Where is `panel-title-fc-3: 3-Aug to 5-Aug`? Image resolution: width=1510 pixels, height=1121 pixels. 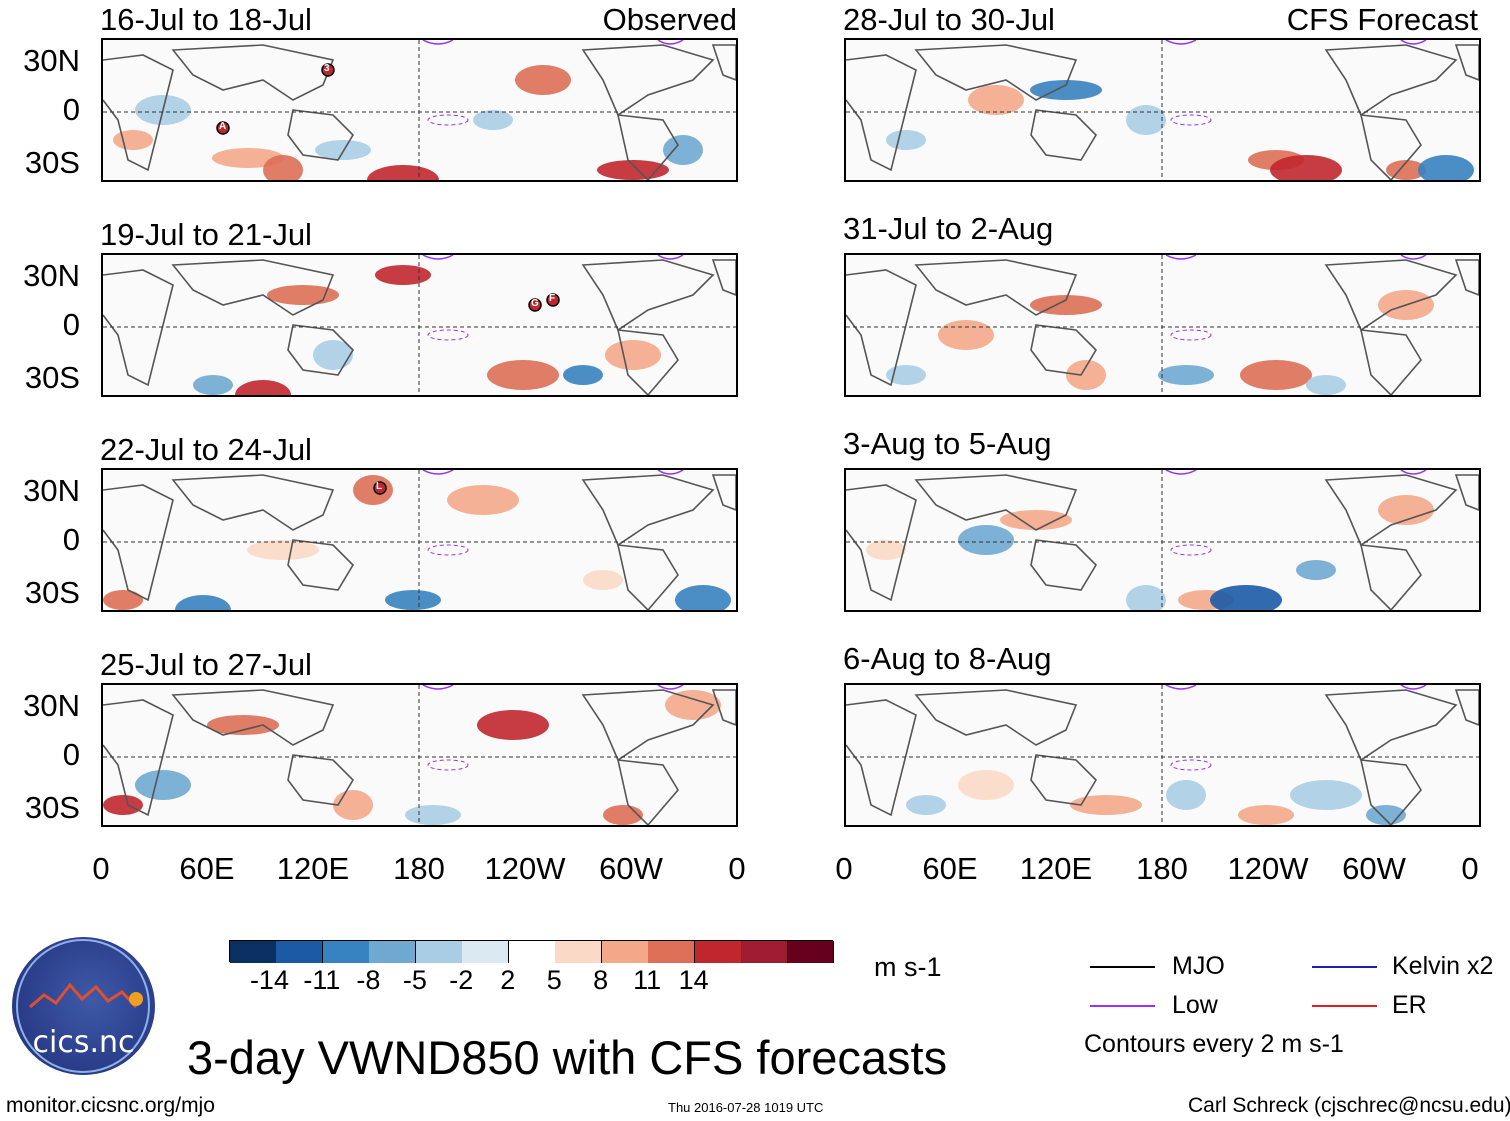 panel-title-fc-3: 3-Aug to 5-Aug is located at coordinates (947, 443).